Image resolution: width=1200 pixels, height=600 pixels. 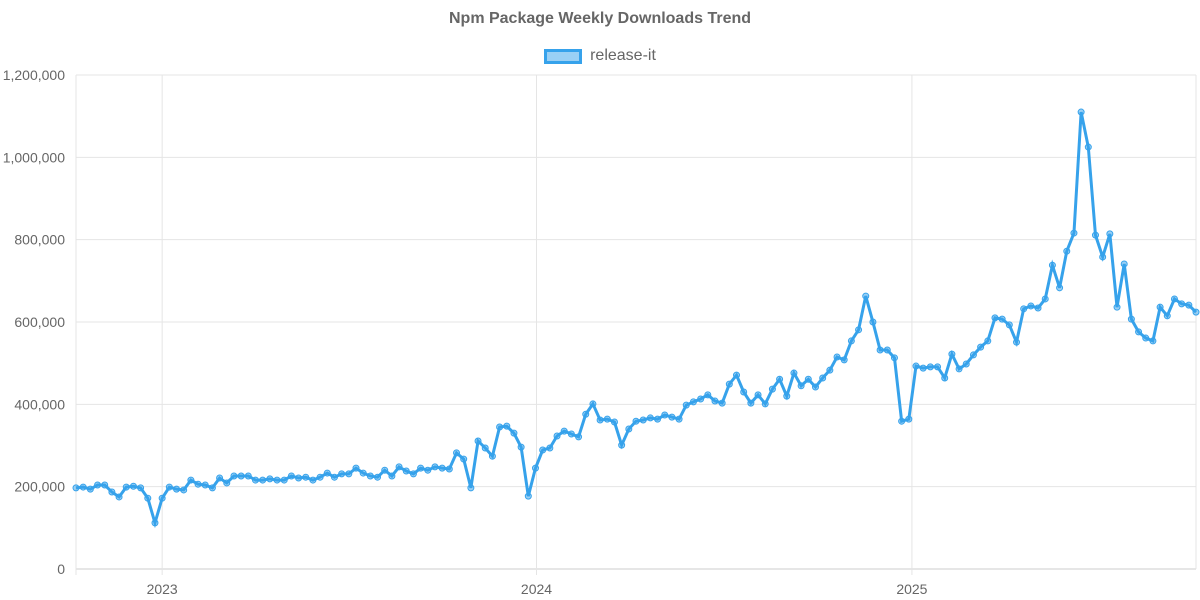 What do you see at coordinates (34, 75) in the screenshot?
I see `y-tick-label: 1,200,000` at bounding box center [34, 75].